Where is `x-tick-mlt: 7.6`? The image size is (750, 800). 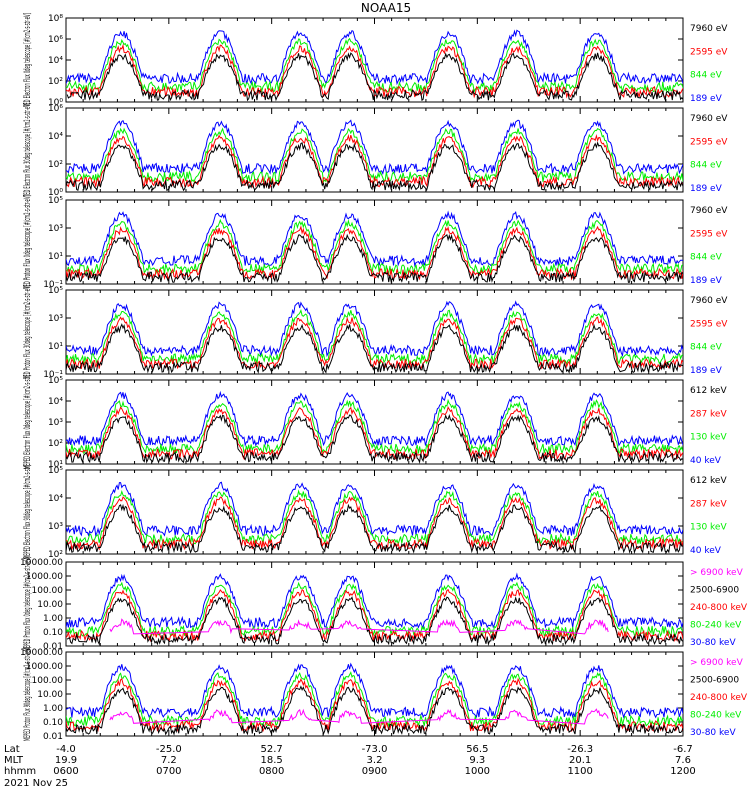
x-tick-mlt: 7.6 is located at coordinates (683, 760).